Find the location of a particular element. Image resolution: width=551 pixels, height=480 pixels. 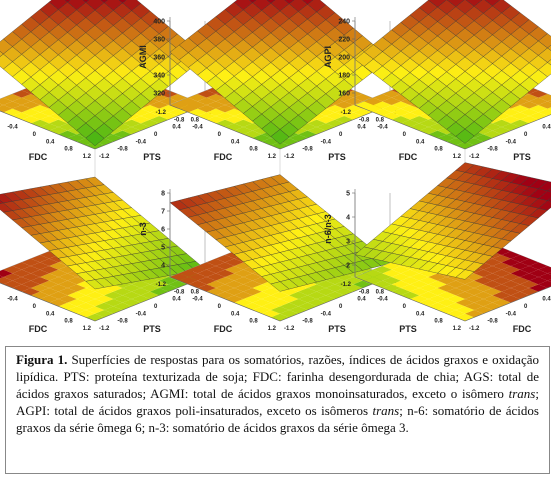

caption-text: trans is located at coordinates (386, 410).